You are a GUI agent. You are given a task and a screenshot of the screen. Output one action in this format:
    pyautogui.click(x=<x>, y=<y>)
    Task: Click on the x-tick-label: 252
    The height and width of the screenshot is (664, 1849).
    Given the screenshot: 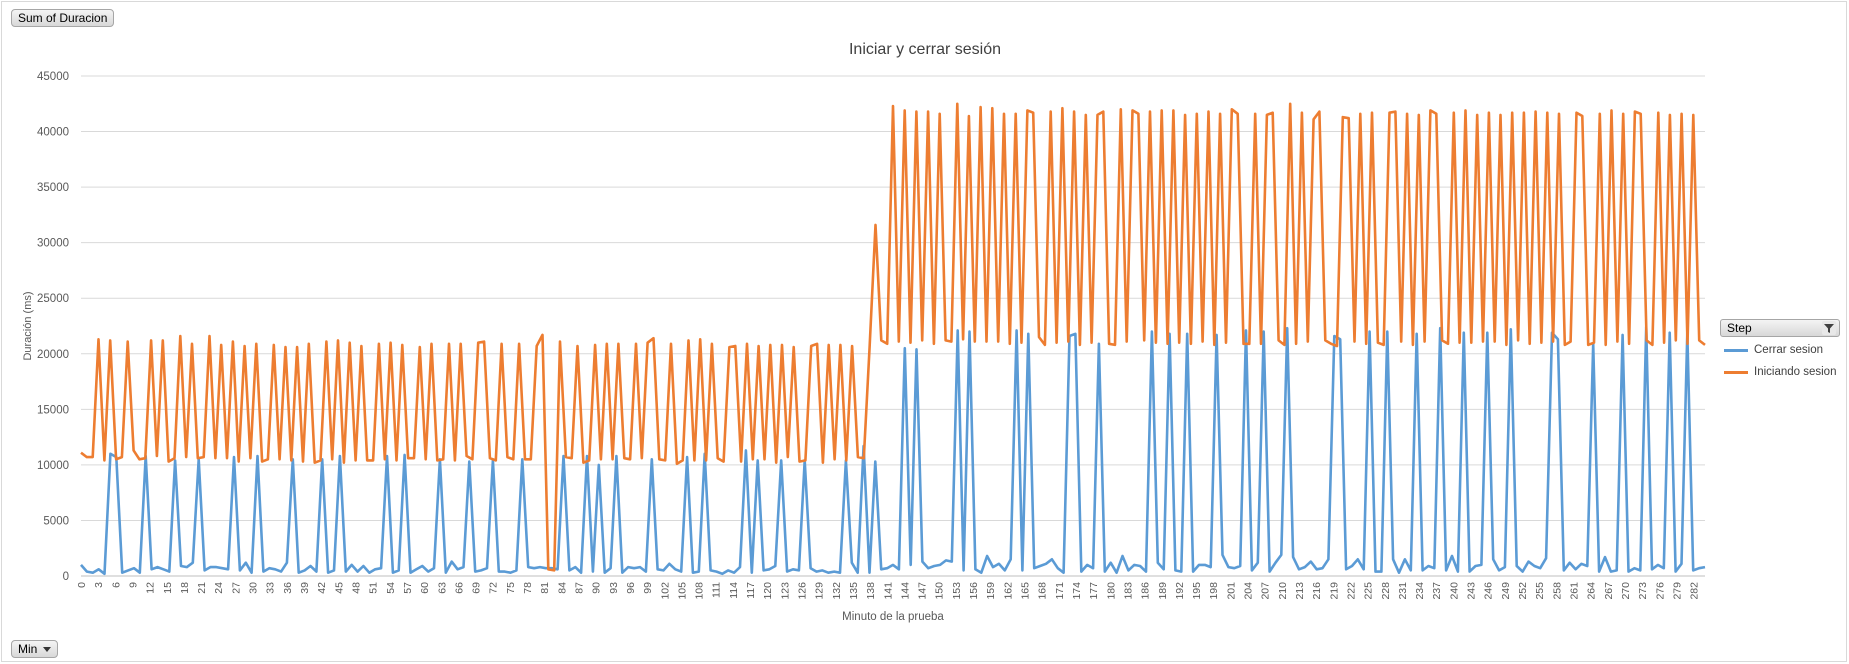 What is the action you would take?
    pyautogui.click(x=1523, y=591)
    